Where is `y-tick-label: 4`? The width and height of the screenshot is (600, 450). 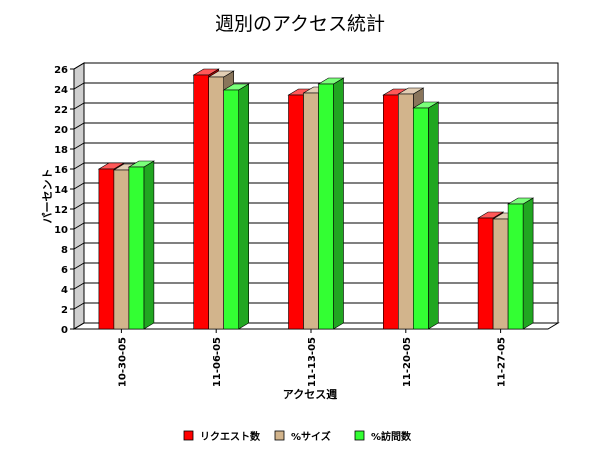 y-tick-label: 4 is located at coordinates (64, 290).